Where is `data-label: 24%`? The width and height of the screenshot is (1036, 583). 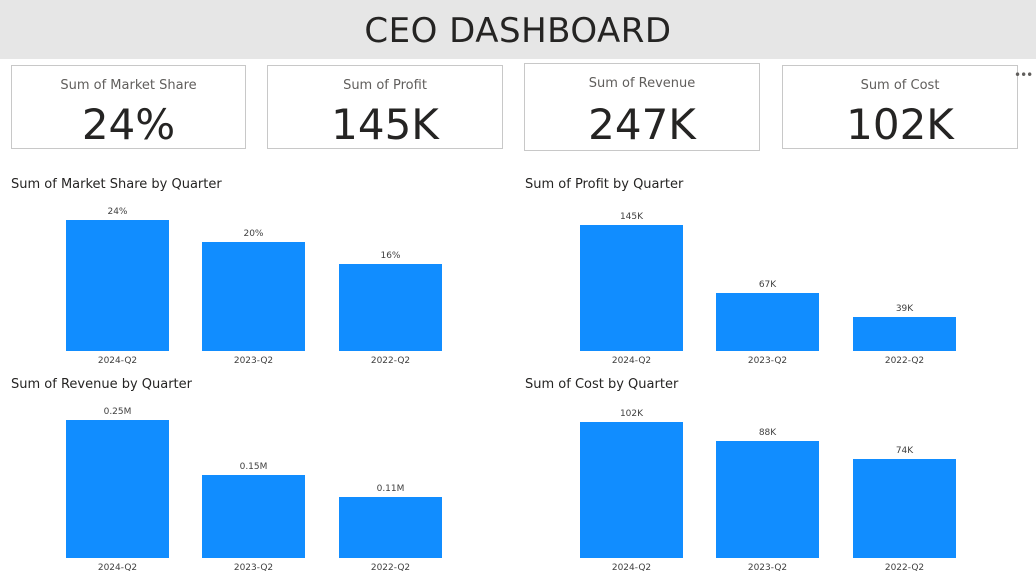 data-label: 24% is located at coordinates (117, 212).